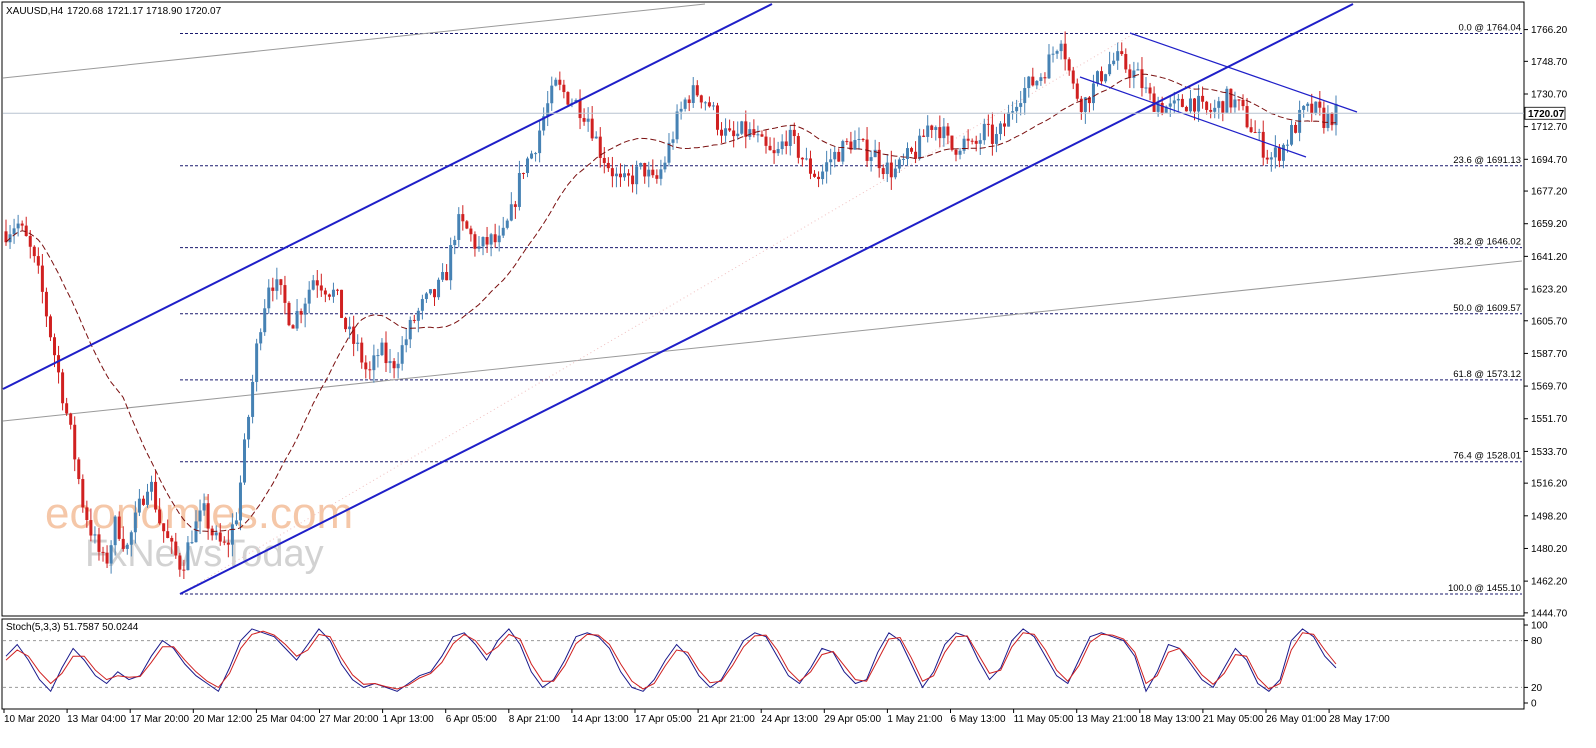 The width and height of the screenshot is (1596, 748). Describe the element at coordinates (1536, 665) in the screenshot. I see `stochastic-axis: 100 80 20 0` at that location.